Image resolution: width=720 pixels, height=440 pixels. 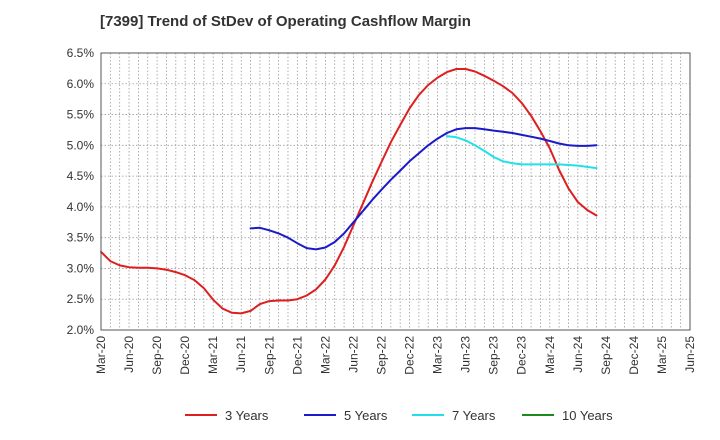 What do you see at coordinates (157, 355) in the screenshot?
I see `x-tick-label: Sep-20` at bounding box center [157, 355].